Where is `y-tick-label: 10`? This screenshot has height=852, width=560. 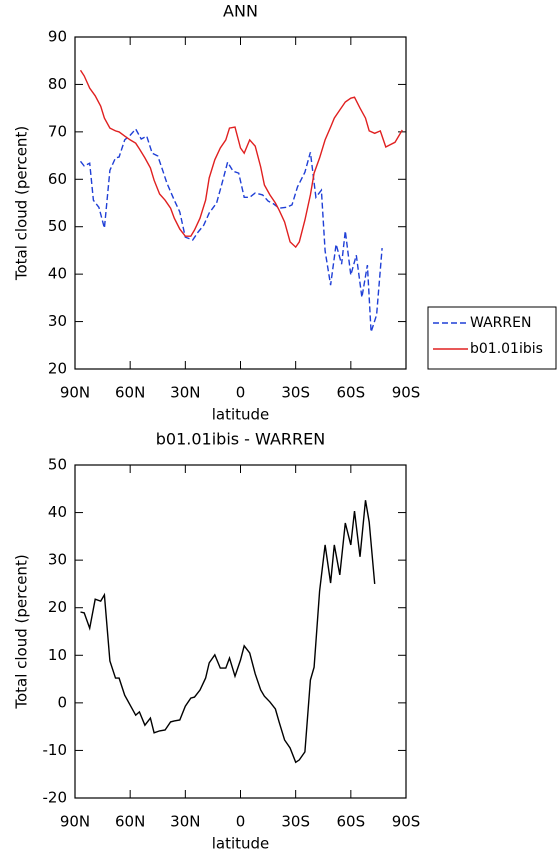
y-tick-label: 10 is located at coordinates (57, 655).